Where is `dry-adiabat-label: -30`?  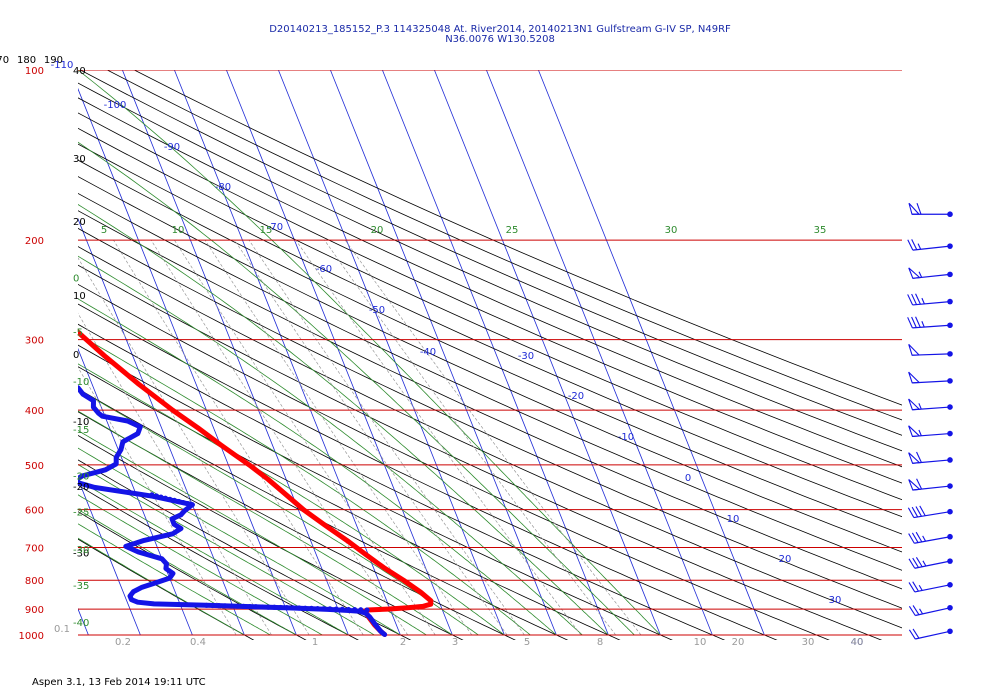 dry-adiabat-label: -30 is located at coordinates (81, 554).